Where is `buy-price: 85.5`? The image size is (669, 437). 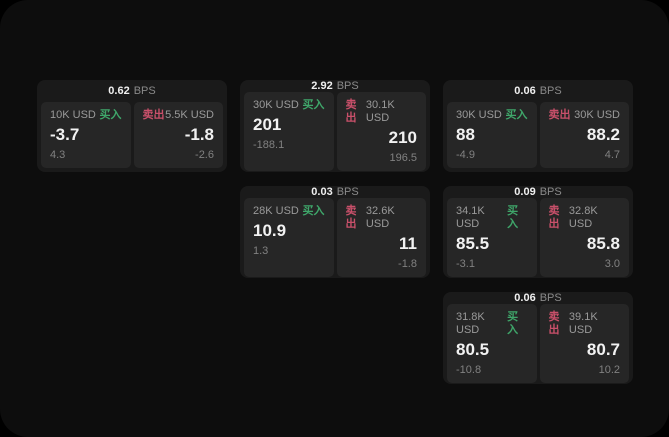
buy-price: 85.5 is located at coordinates (473, 243).